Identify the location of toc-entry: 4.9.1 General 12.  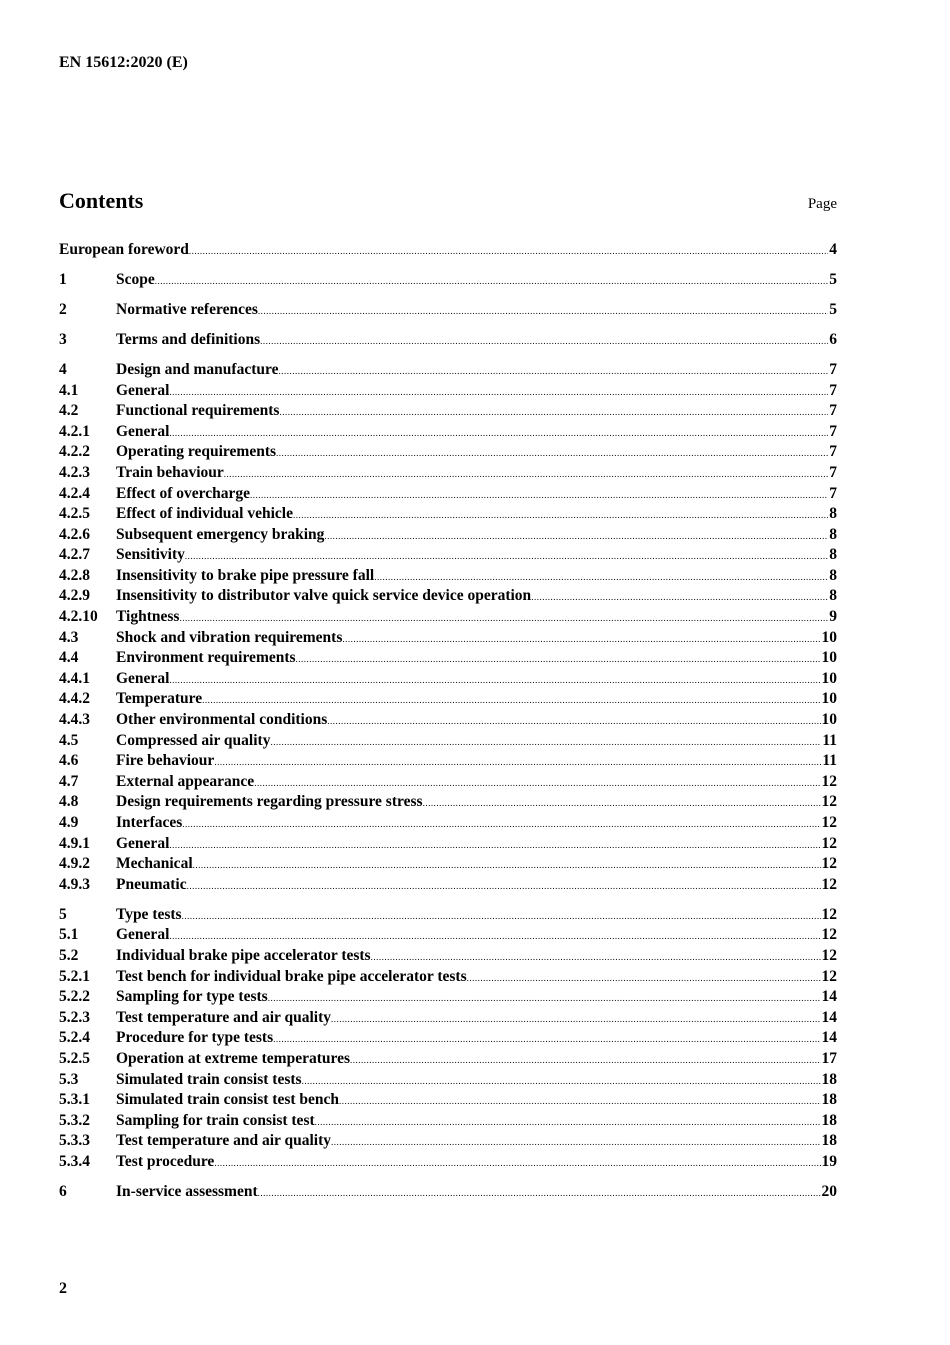
(448, 844).